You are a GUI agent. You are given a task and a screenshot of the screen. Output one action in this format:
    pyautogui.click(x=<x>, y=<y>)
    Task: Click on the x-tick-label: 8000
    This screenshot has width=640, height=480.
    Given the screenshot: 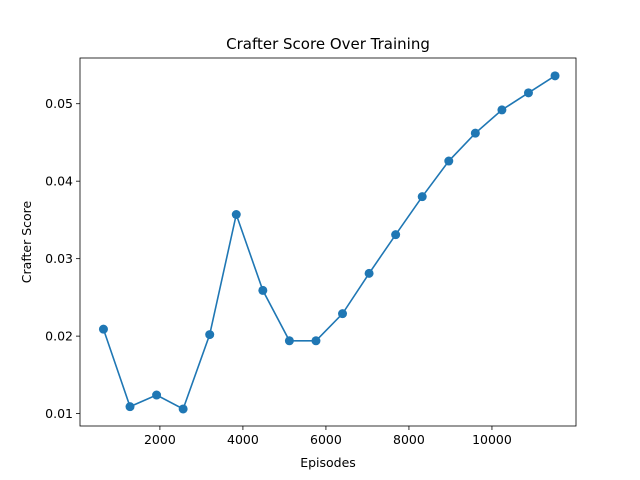 What is the action you would take?
    pyautogui.click(x=409, y=439)
    